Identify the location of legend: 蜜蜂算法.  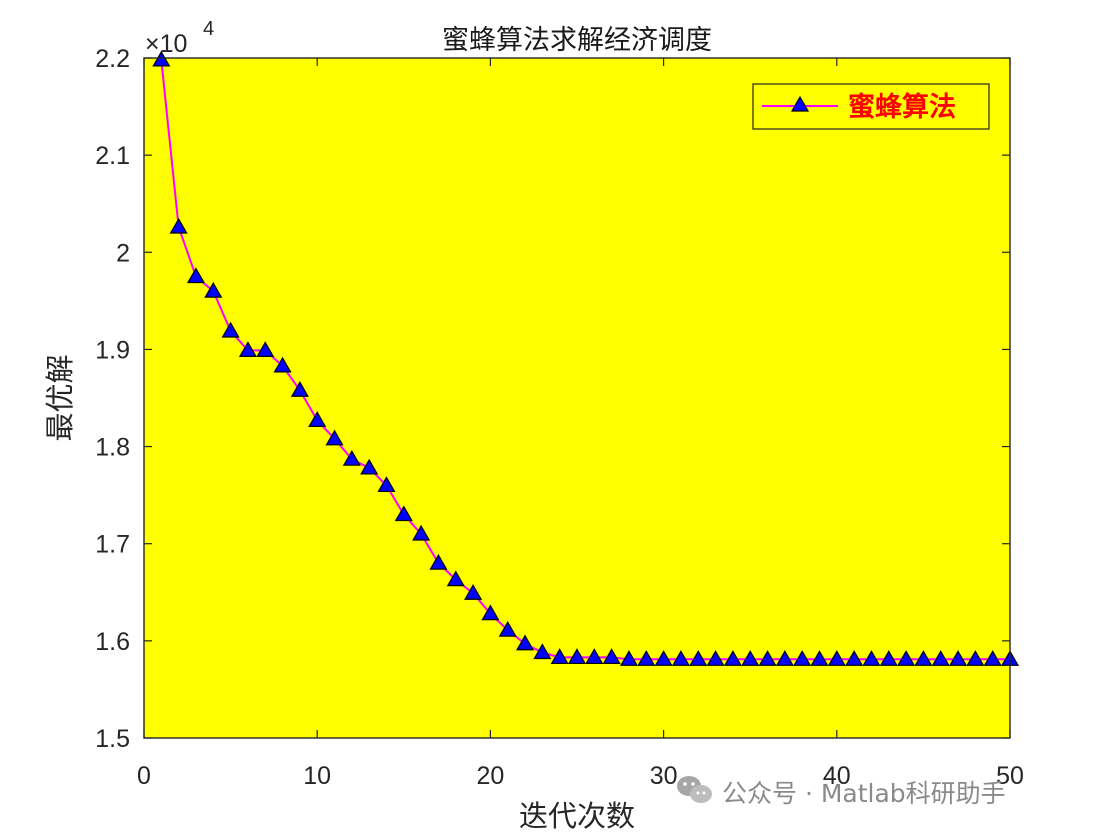
(871, 106).